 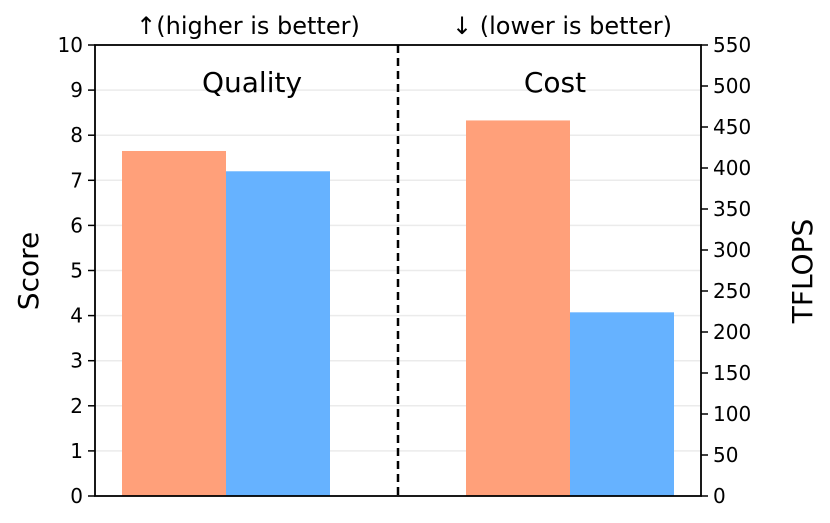 I want to click on right-tick-label: 150, so click(x=732, y=373).